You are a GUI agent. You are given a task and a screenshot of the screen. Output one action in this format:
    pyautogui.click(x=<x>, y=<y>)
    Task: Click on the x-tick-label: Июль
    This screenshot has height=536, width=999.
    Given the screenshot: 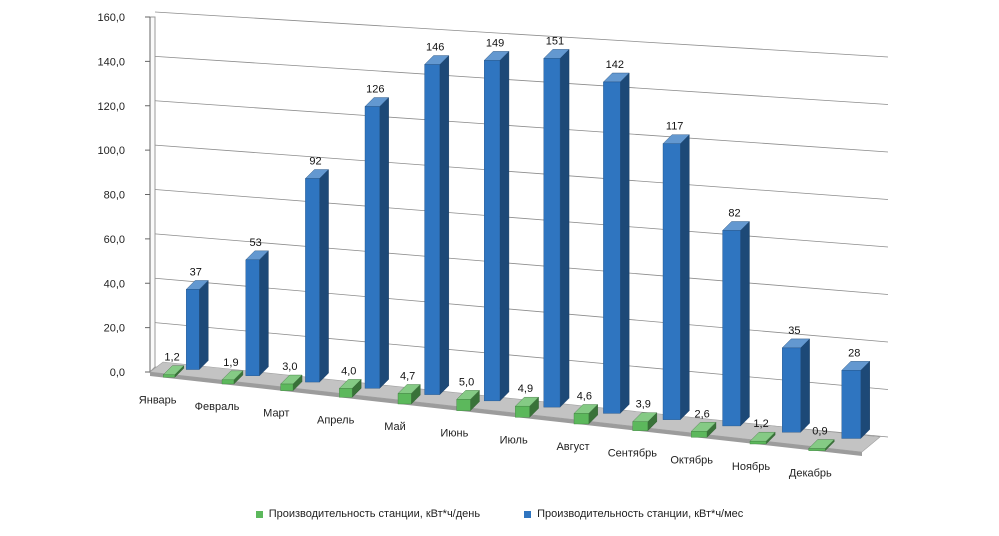 What is the action you would take?
    pyautogui.click(x=514, y=440)
    